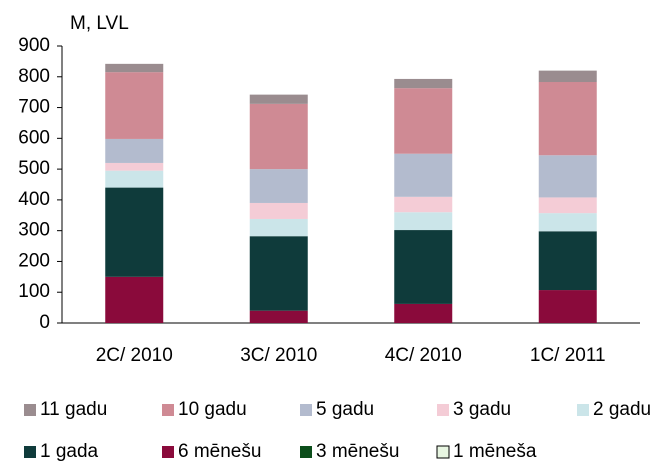  Describe the element at coordinates (357, 451) in the screenshot. I see `legend-label: 3 mēnešu` at that location.